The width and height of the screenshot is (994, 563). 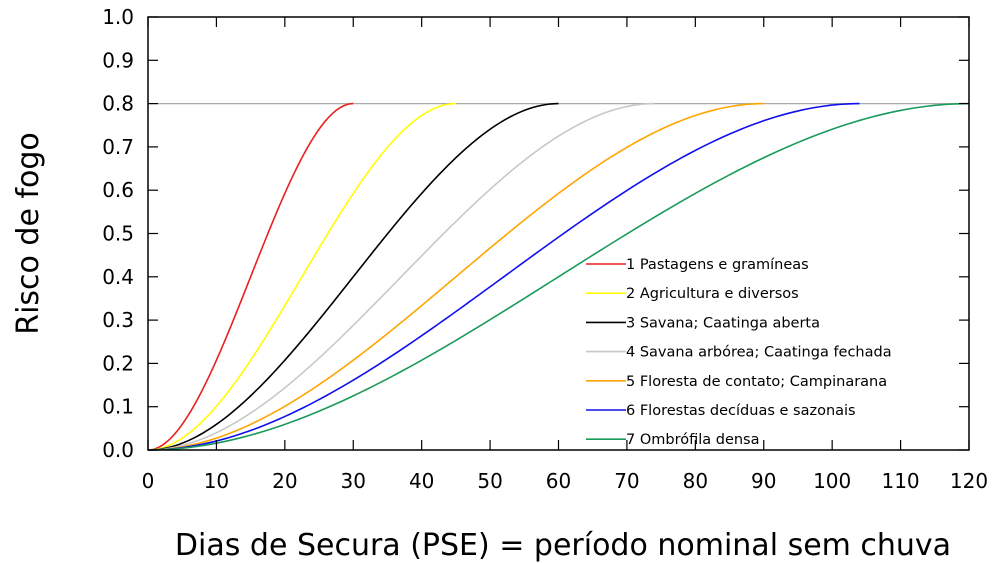 What do you see at coordinates (118, 190) in the screenshot?
I see `y-tick-label: 0.6` at bounding box center [118, 190].